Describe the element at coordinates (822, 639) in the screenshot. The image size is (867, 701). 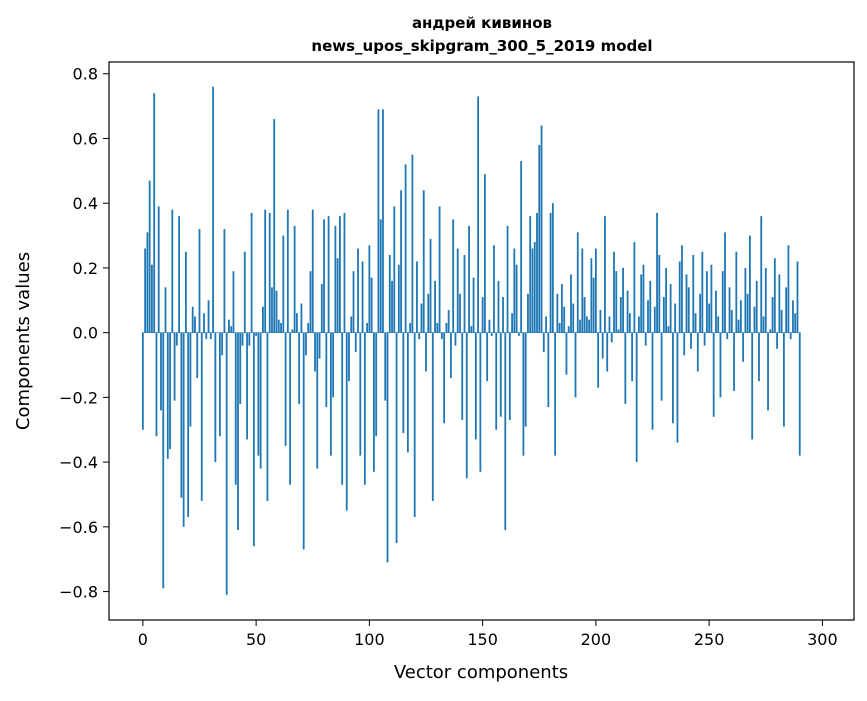
I see `x-tick-label: 300` at that location.